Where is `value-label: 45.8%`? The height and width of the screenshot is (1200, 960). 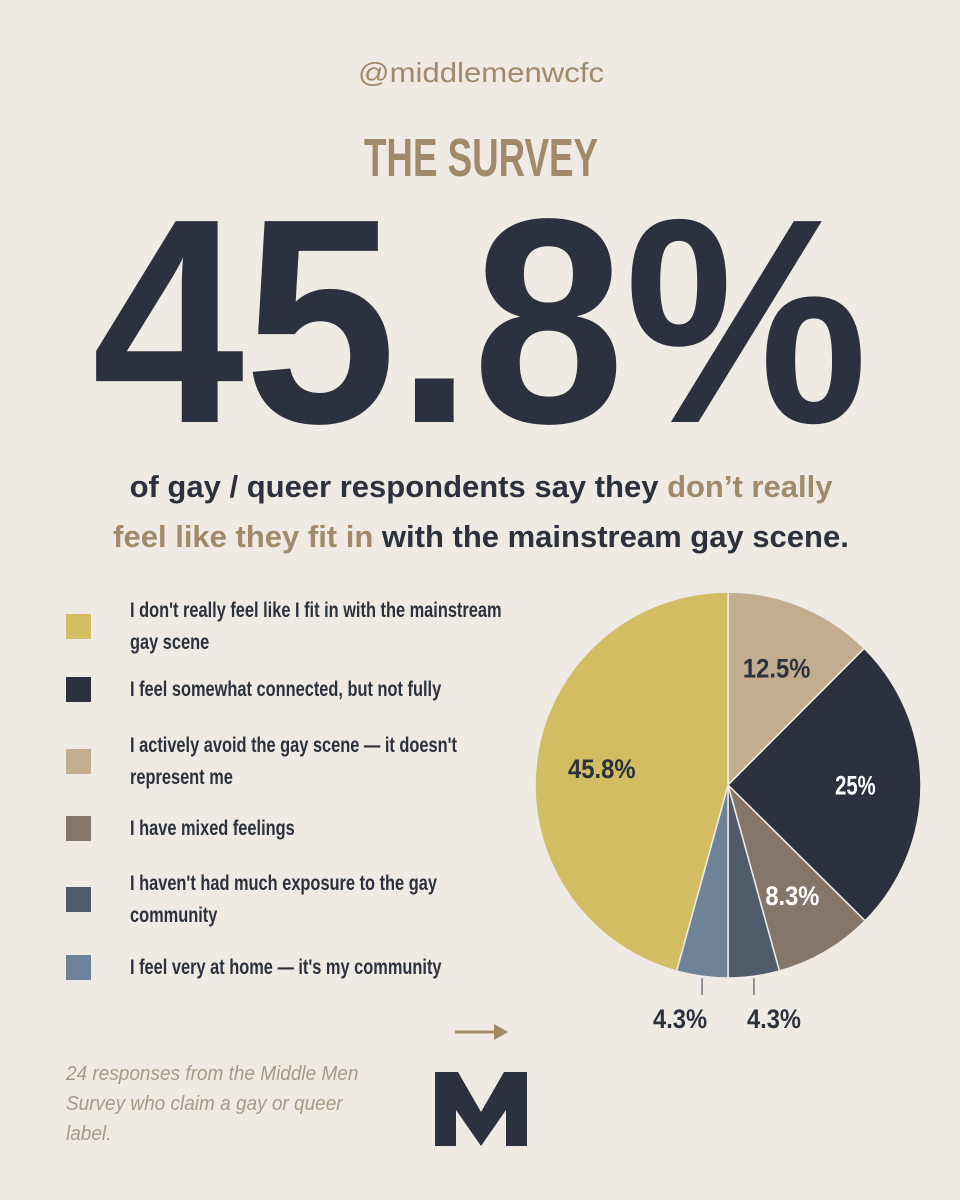 value-label: 45.8% is located at coordinates (602, 769).